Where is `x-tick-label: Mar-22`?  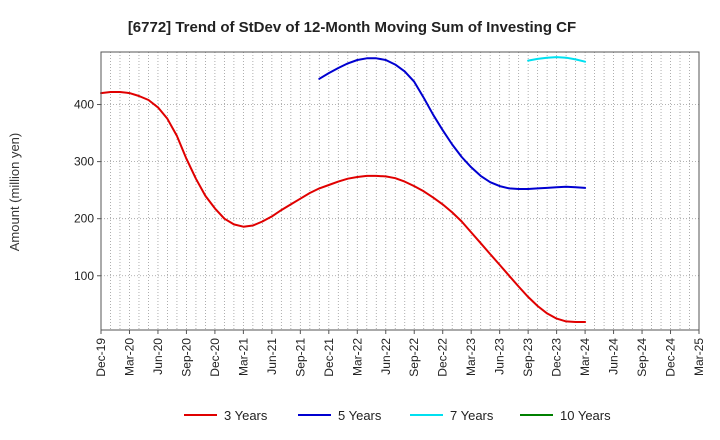
x-tick-label: Mar-22 is located at coordinates (357, 357).